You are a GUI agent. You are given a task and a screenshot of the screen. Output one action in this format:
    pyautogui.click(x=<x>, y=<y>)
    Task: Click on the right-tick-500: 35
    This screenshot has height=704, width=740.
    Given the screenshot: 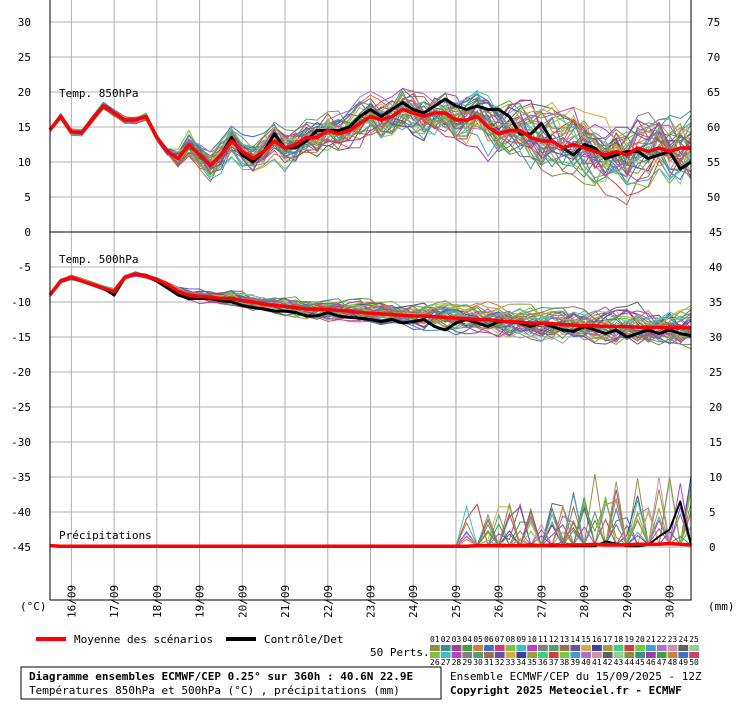 What is the action you would take?
    pyautogui.click(x=715, y=302)
    